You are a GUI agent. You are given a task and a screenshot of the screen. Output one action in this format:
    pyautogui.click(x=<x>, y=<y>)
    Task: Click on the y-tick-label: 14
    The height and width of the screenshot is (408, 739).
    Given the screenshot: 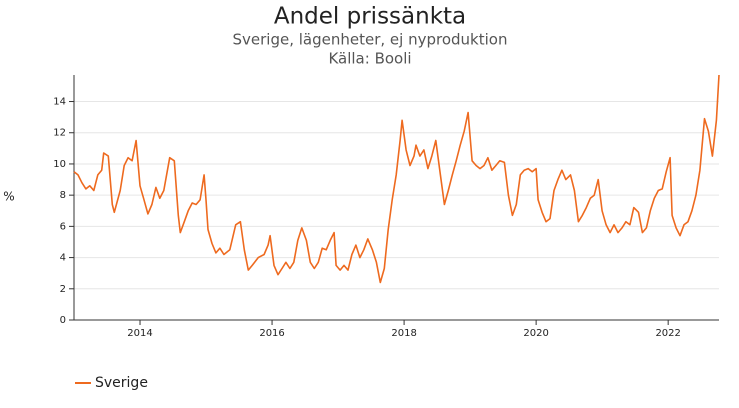 What is the action you would take?
    pyautogui.click(x=59, y=102)
    